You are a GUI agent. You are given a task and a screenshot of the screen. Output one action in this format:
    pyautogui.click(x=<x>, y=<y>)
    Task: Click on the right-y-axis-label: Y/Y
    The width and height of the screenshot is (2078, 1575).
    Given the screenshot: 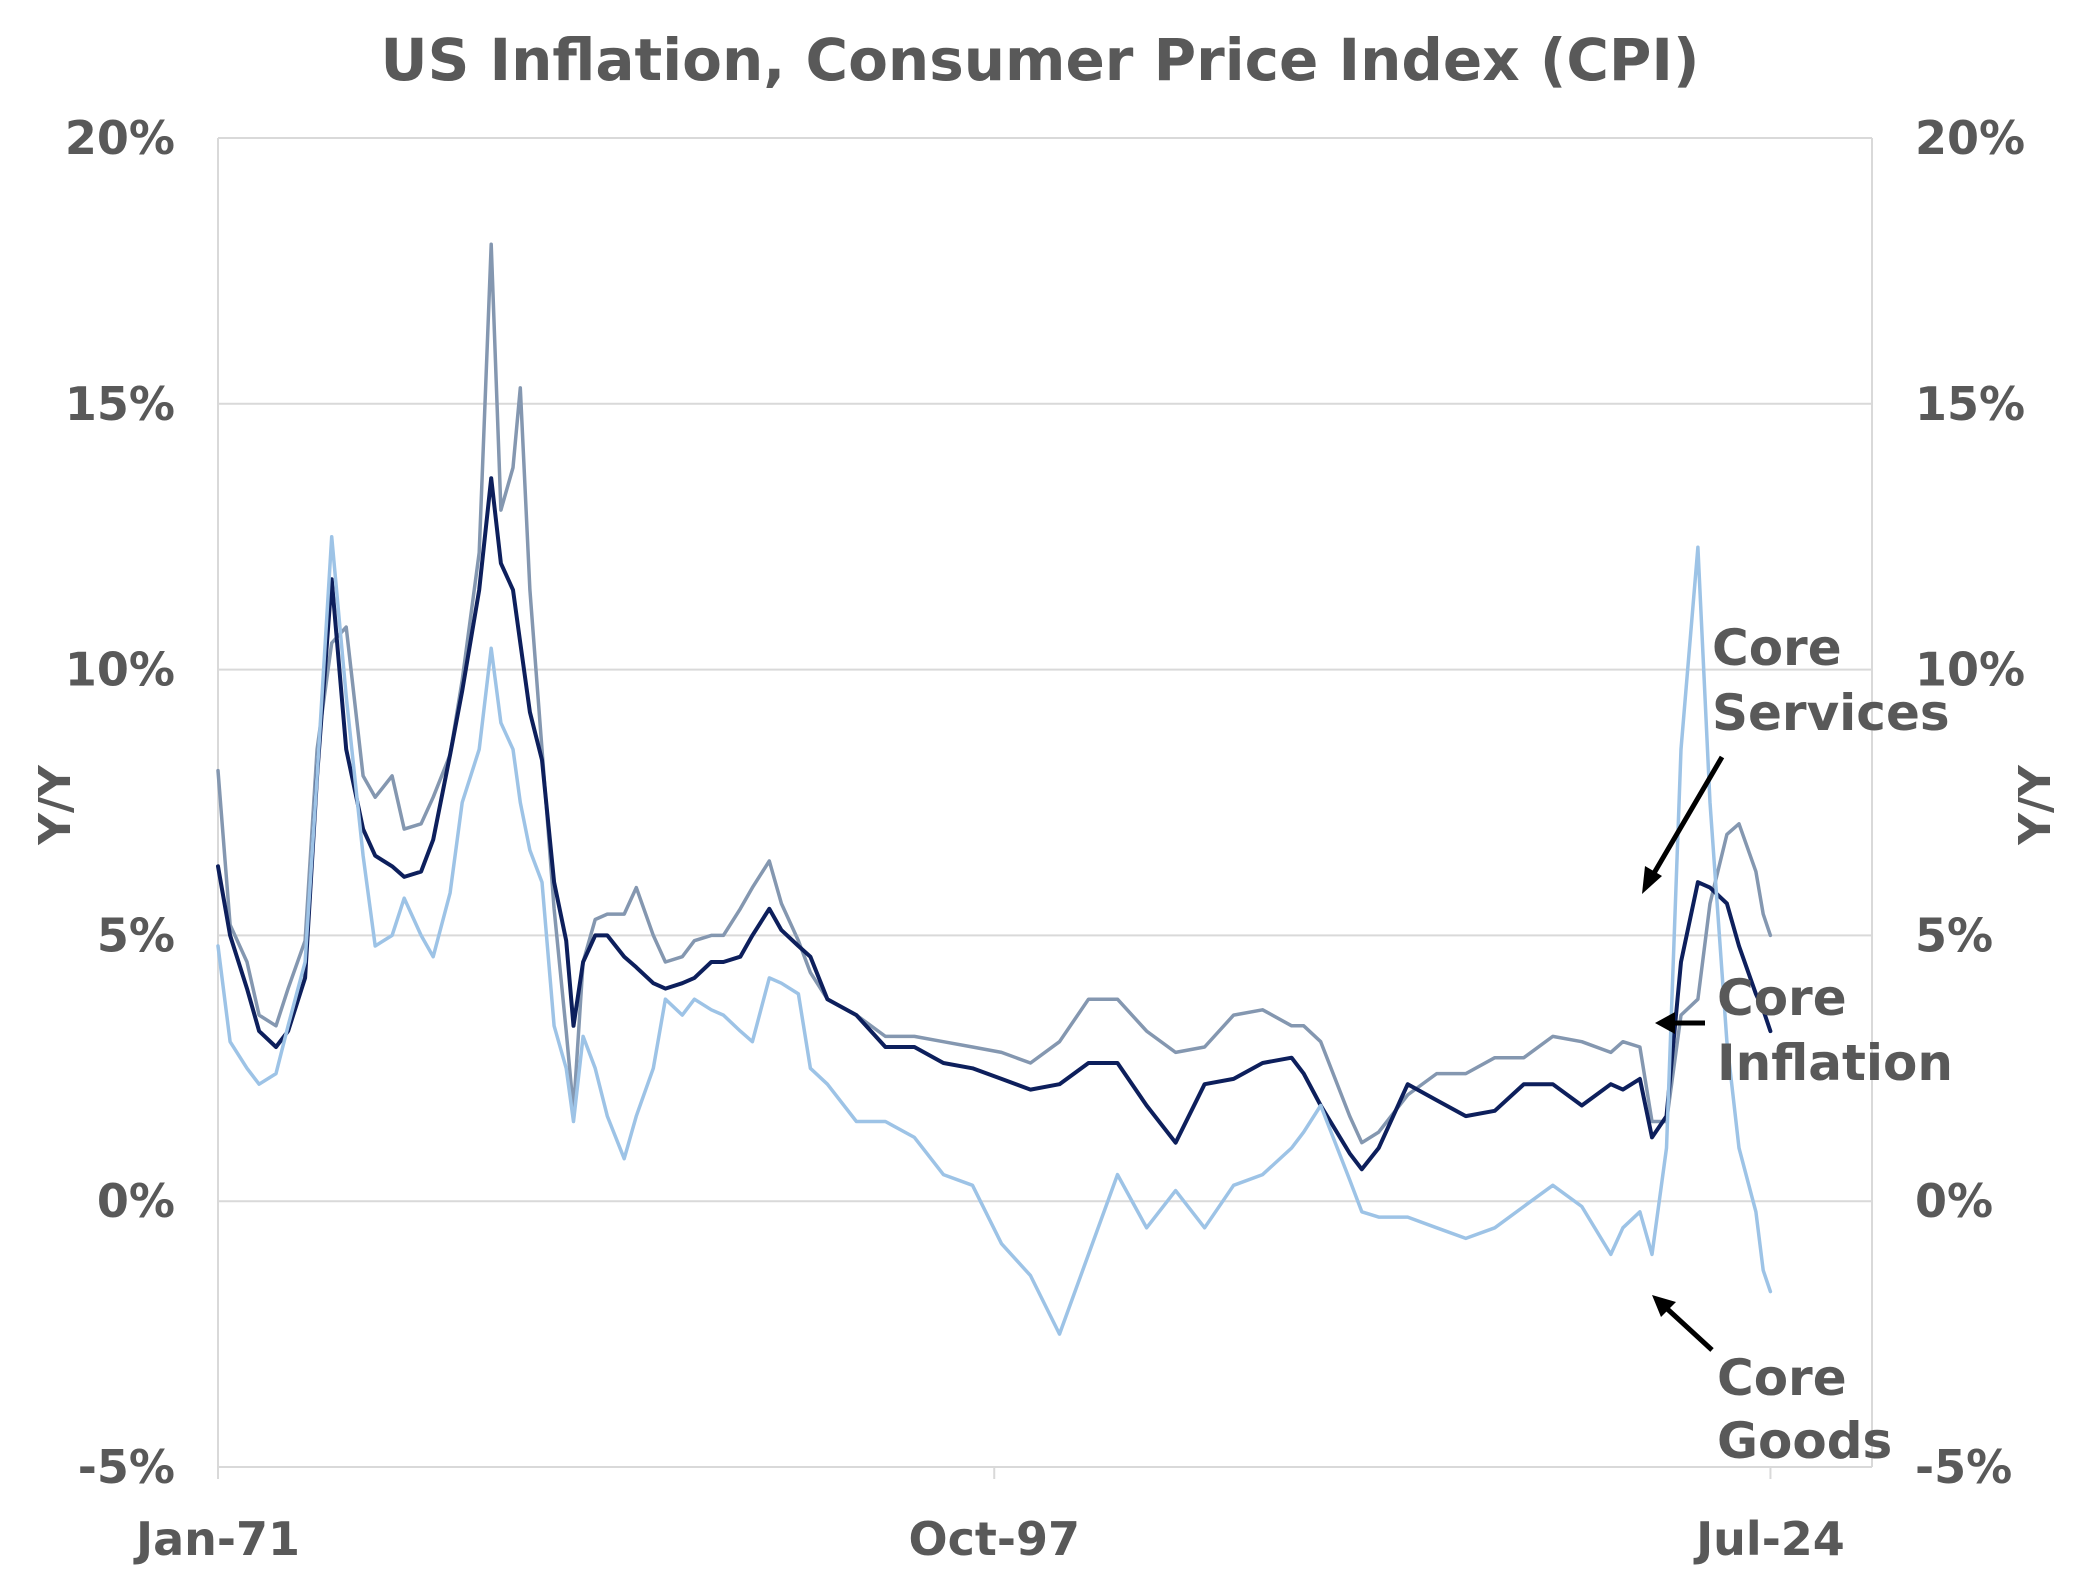 What is the action you would take?
    pyautogui.click(x=2035, y=805)
    